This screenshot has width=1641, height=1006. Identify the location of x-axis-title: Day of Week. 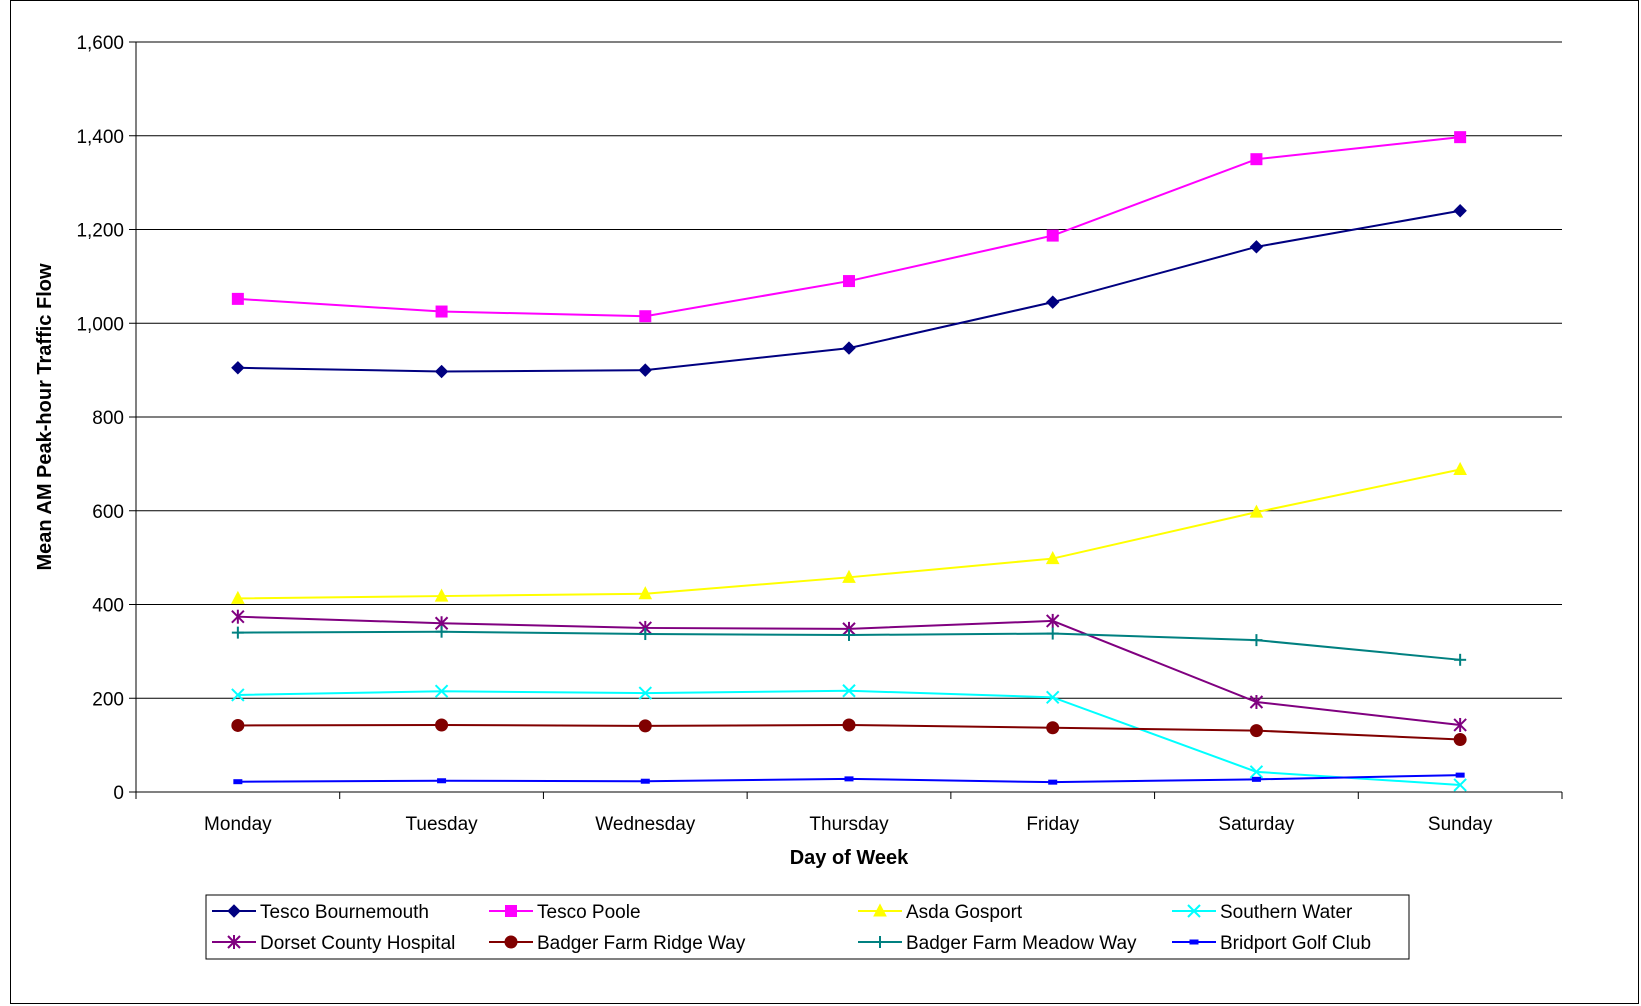
(849, 858).